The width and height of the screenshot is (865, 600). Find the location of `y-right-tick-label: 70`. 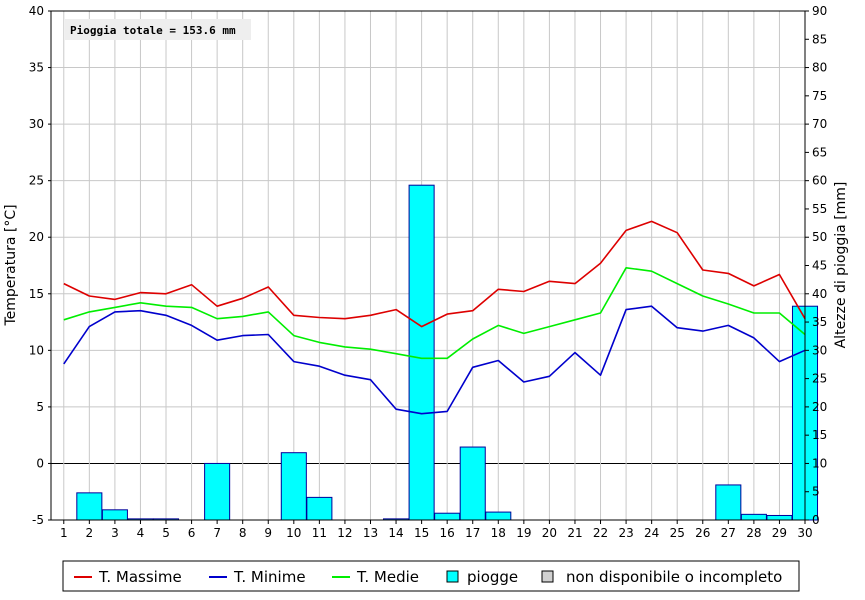

y-right-tick-label: 70 is located at coordinates (819, 124).